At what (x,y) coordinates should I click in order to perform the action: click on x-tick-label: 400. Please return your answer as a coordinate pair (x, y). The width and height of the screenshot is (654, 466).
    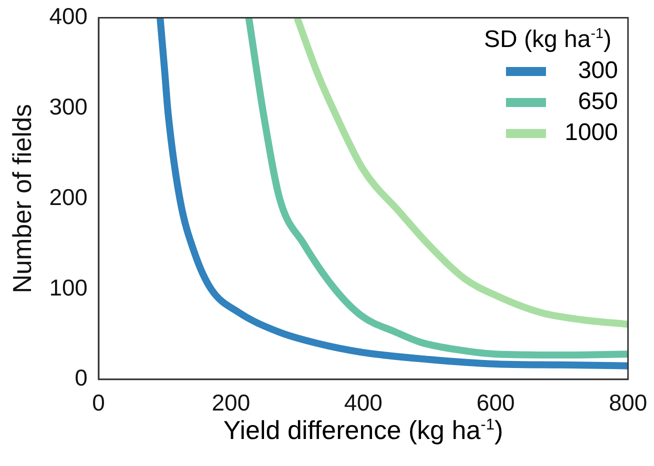
    Looking at the image, I should click on (363, 403).